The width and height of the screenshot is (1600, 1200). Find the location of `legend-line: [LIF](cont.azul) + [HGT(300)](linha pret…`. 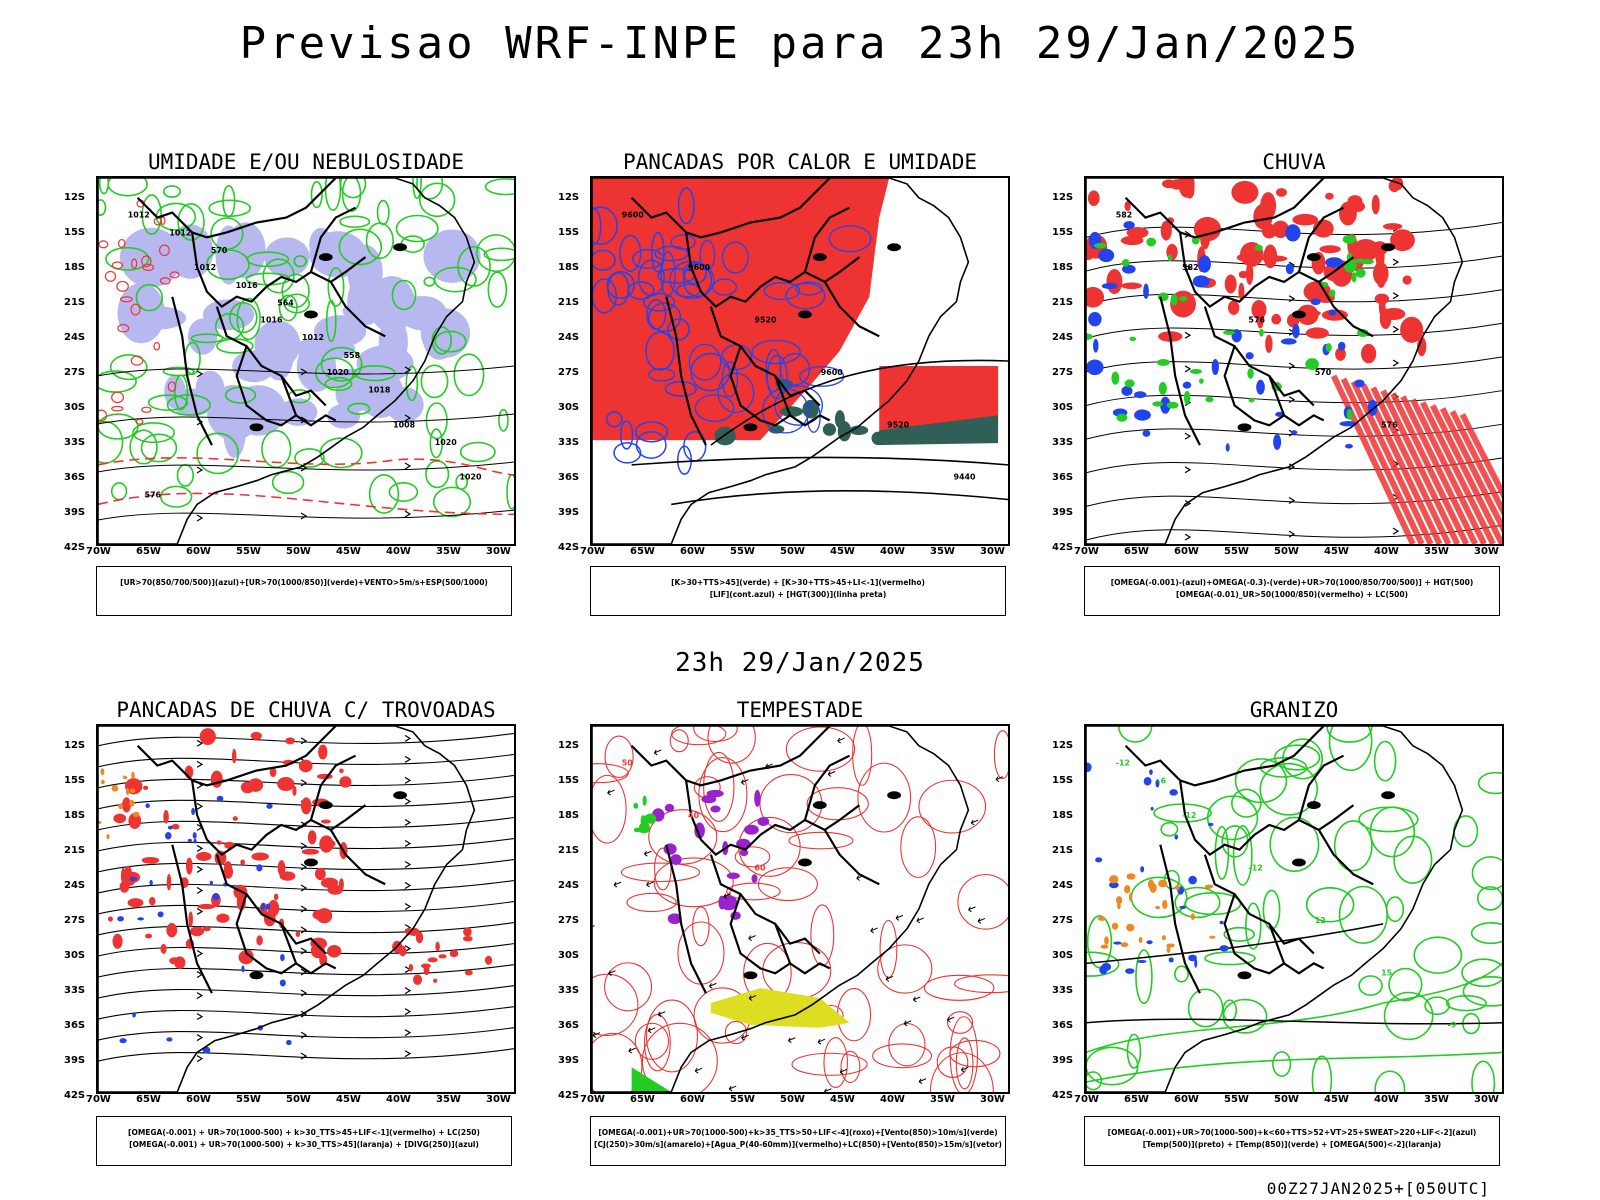

legend-line: [LIF](cont.azul) + [HGT(300)](linha pret… is located at coordinates (798, 594).